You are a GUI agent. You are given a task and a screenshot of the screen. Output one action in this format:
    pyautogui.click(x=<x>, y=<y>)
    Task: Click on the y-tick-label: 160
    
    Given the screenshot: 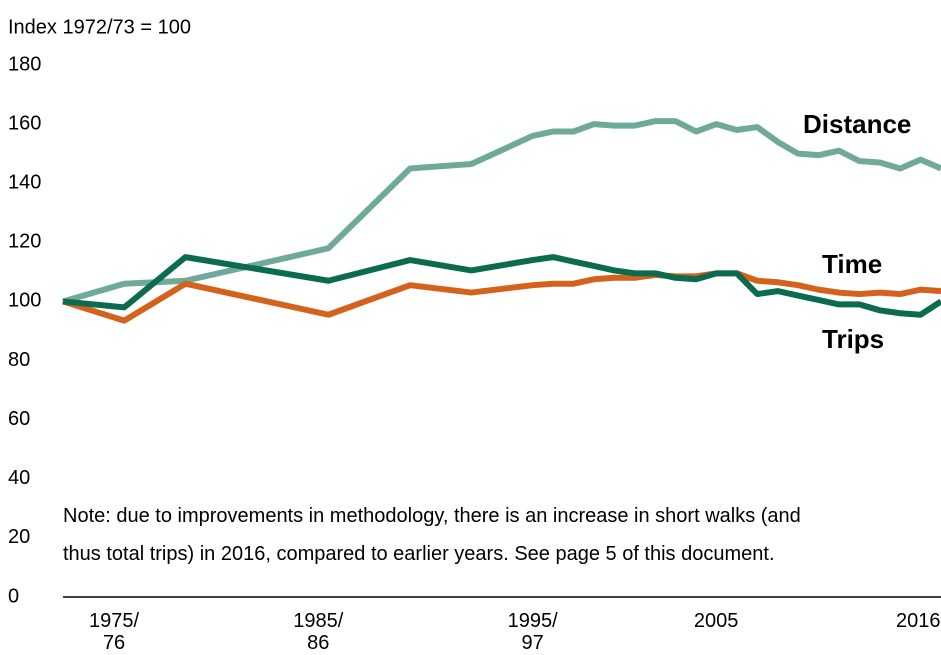 What is the action you would take?
    pyautogui.click(x=24, y=123)
    